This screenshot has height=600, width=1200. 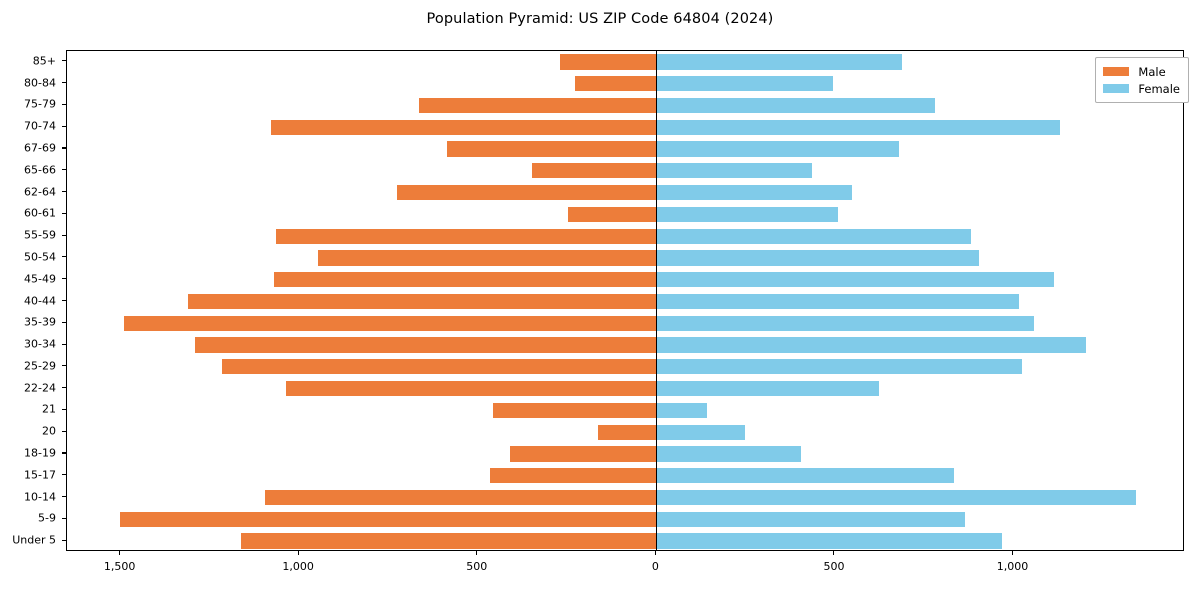 I want to click on y-tick-label: Under 5, so click(x=34, y=540).